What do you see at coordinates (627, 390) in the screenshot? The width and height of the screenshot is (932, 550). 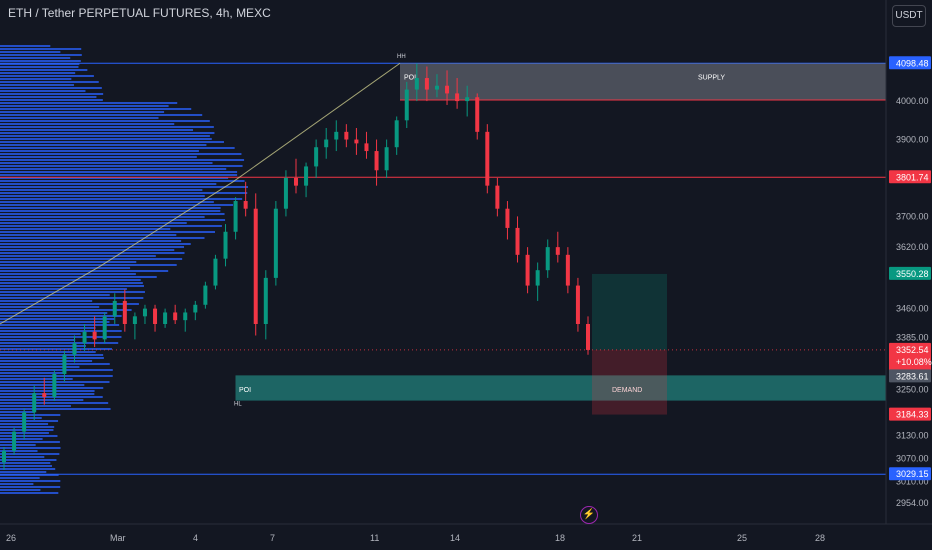 I see `demand-label: DEMAND` at bounding box center [627, 390].